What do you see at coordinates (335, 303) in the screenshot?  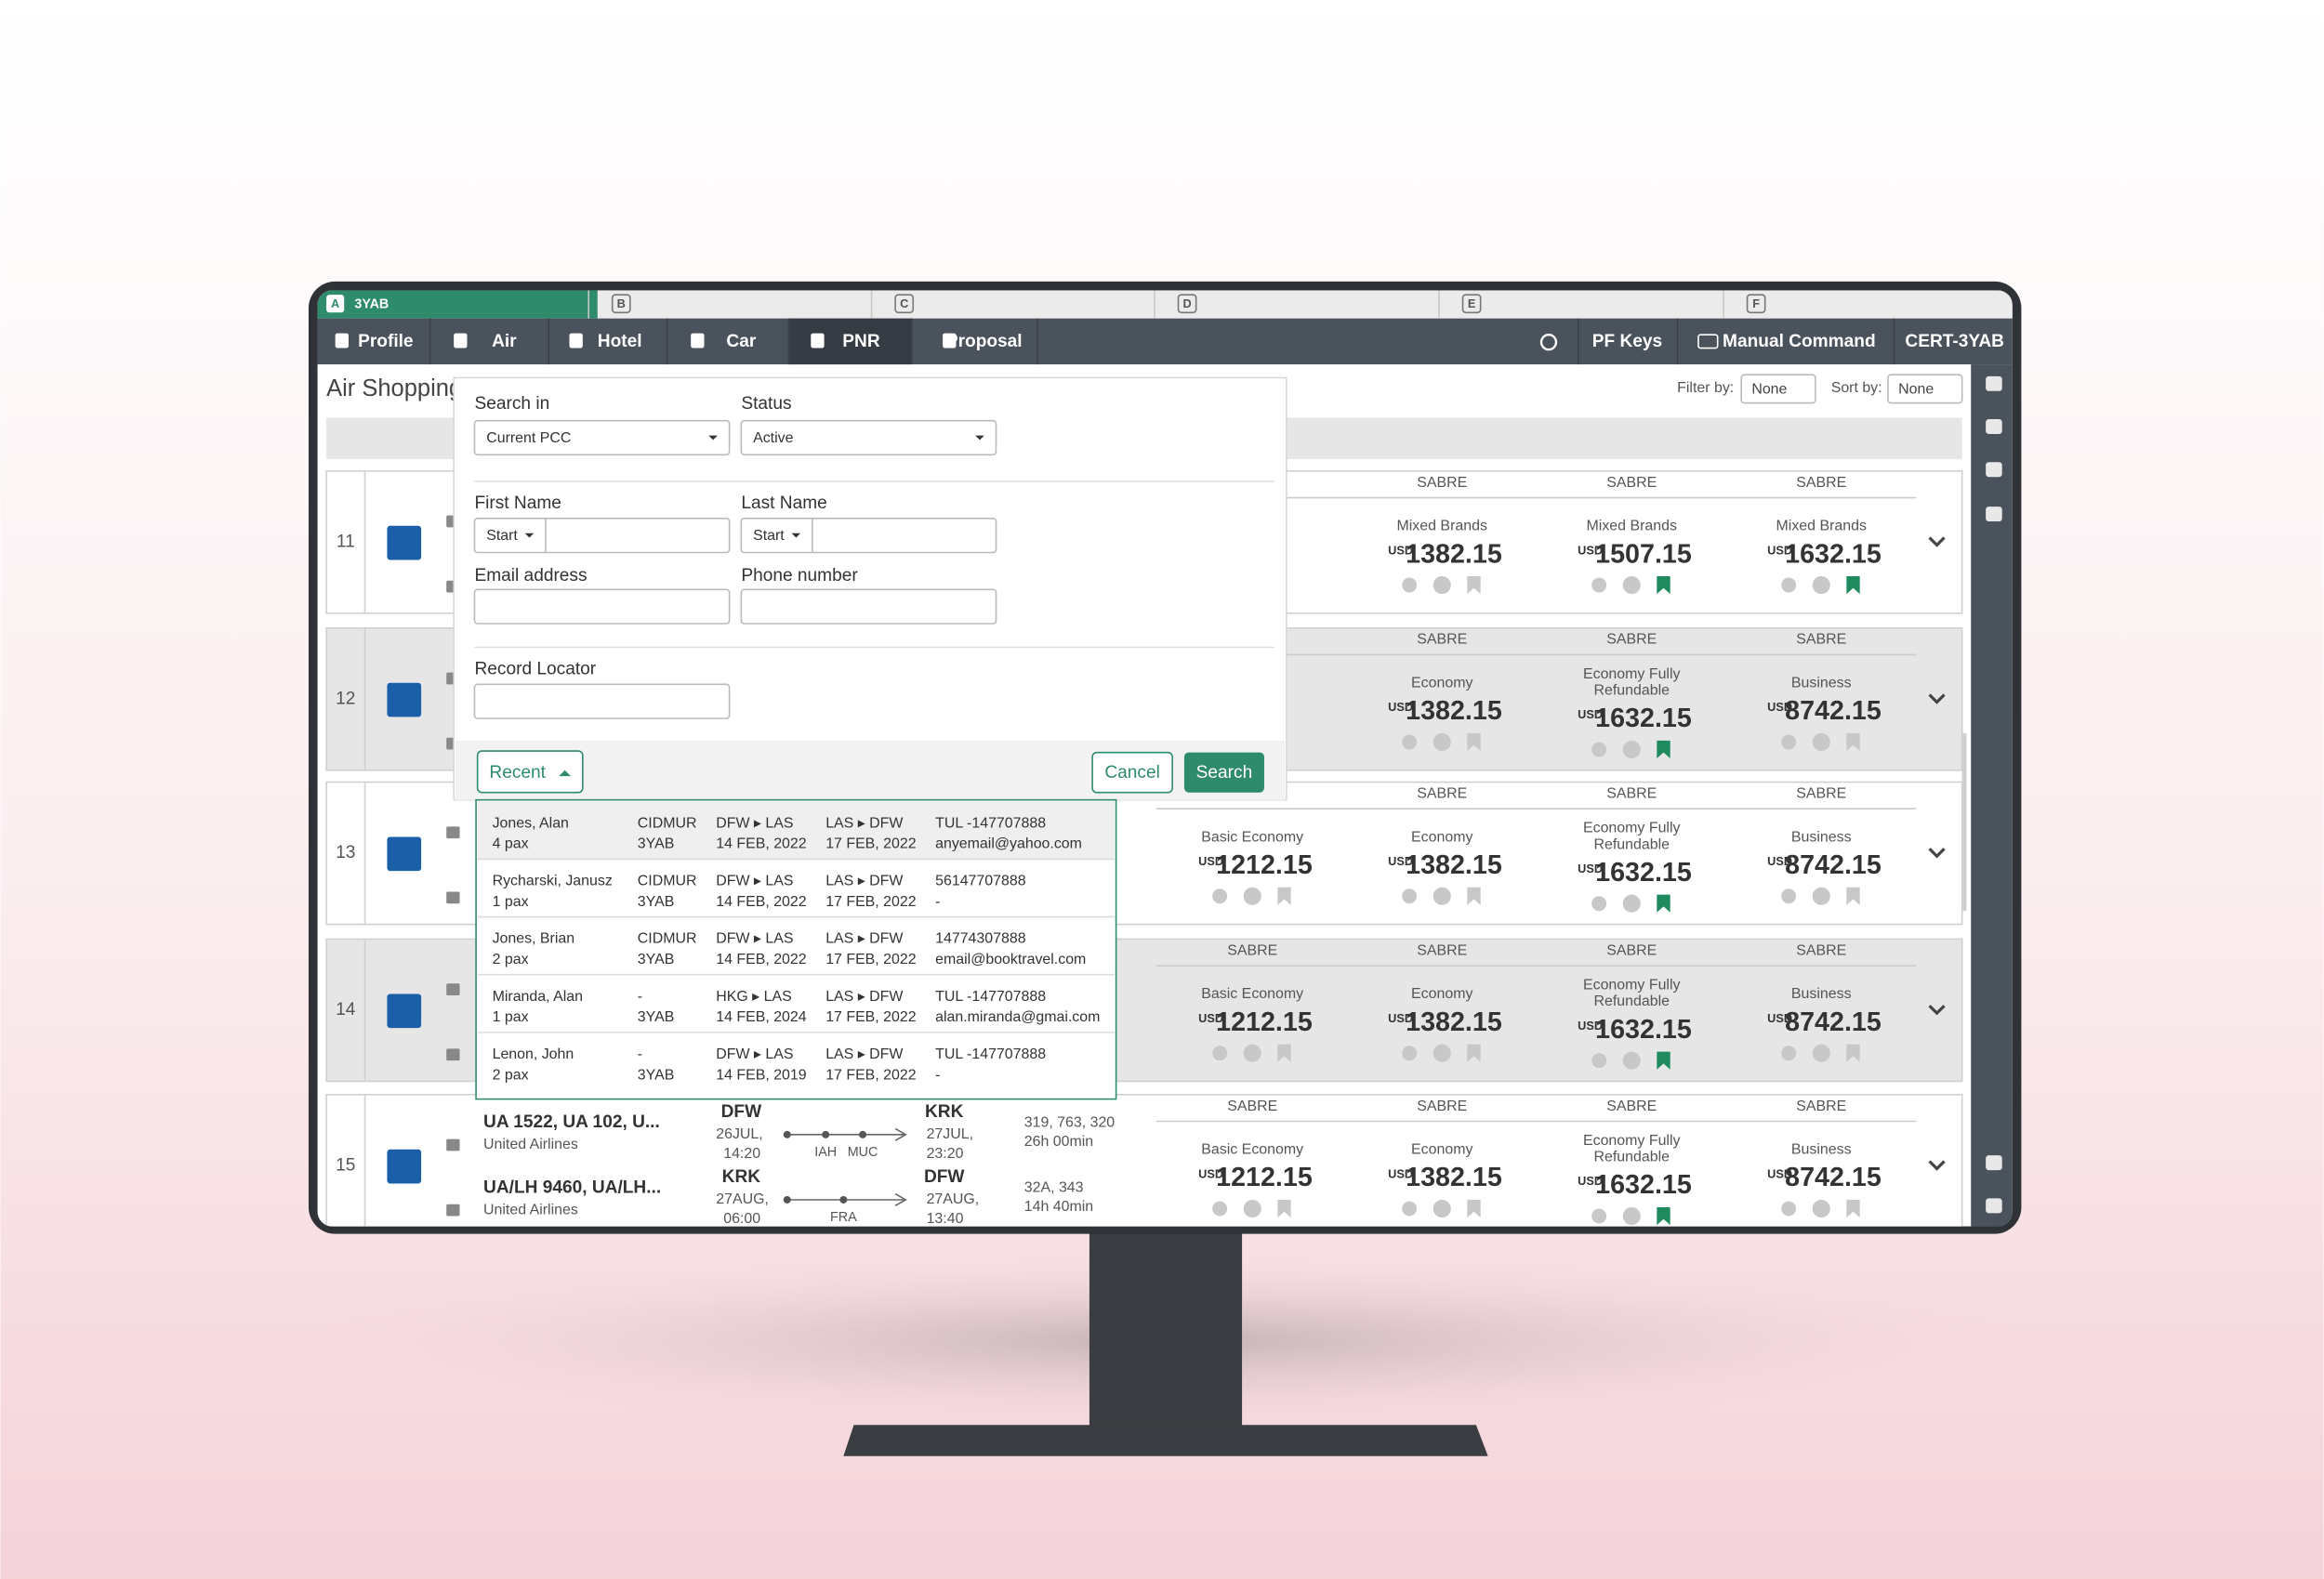 I see `tab-letter: A` at bounding box center [335, 303].